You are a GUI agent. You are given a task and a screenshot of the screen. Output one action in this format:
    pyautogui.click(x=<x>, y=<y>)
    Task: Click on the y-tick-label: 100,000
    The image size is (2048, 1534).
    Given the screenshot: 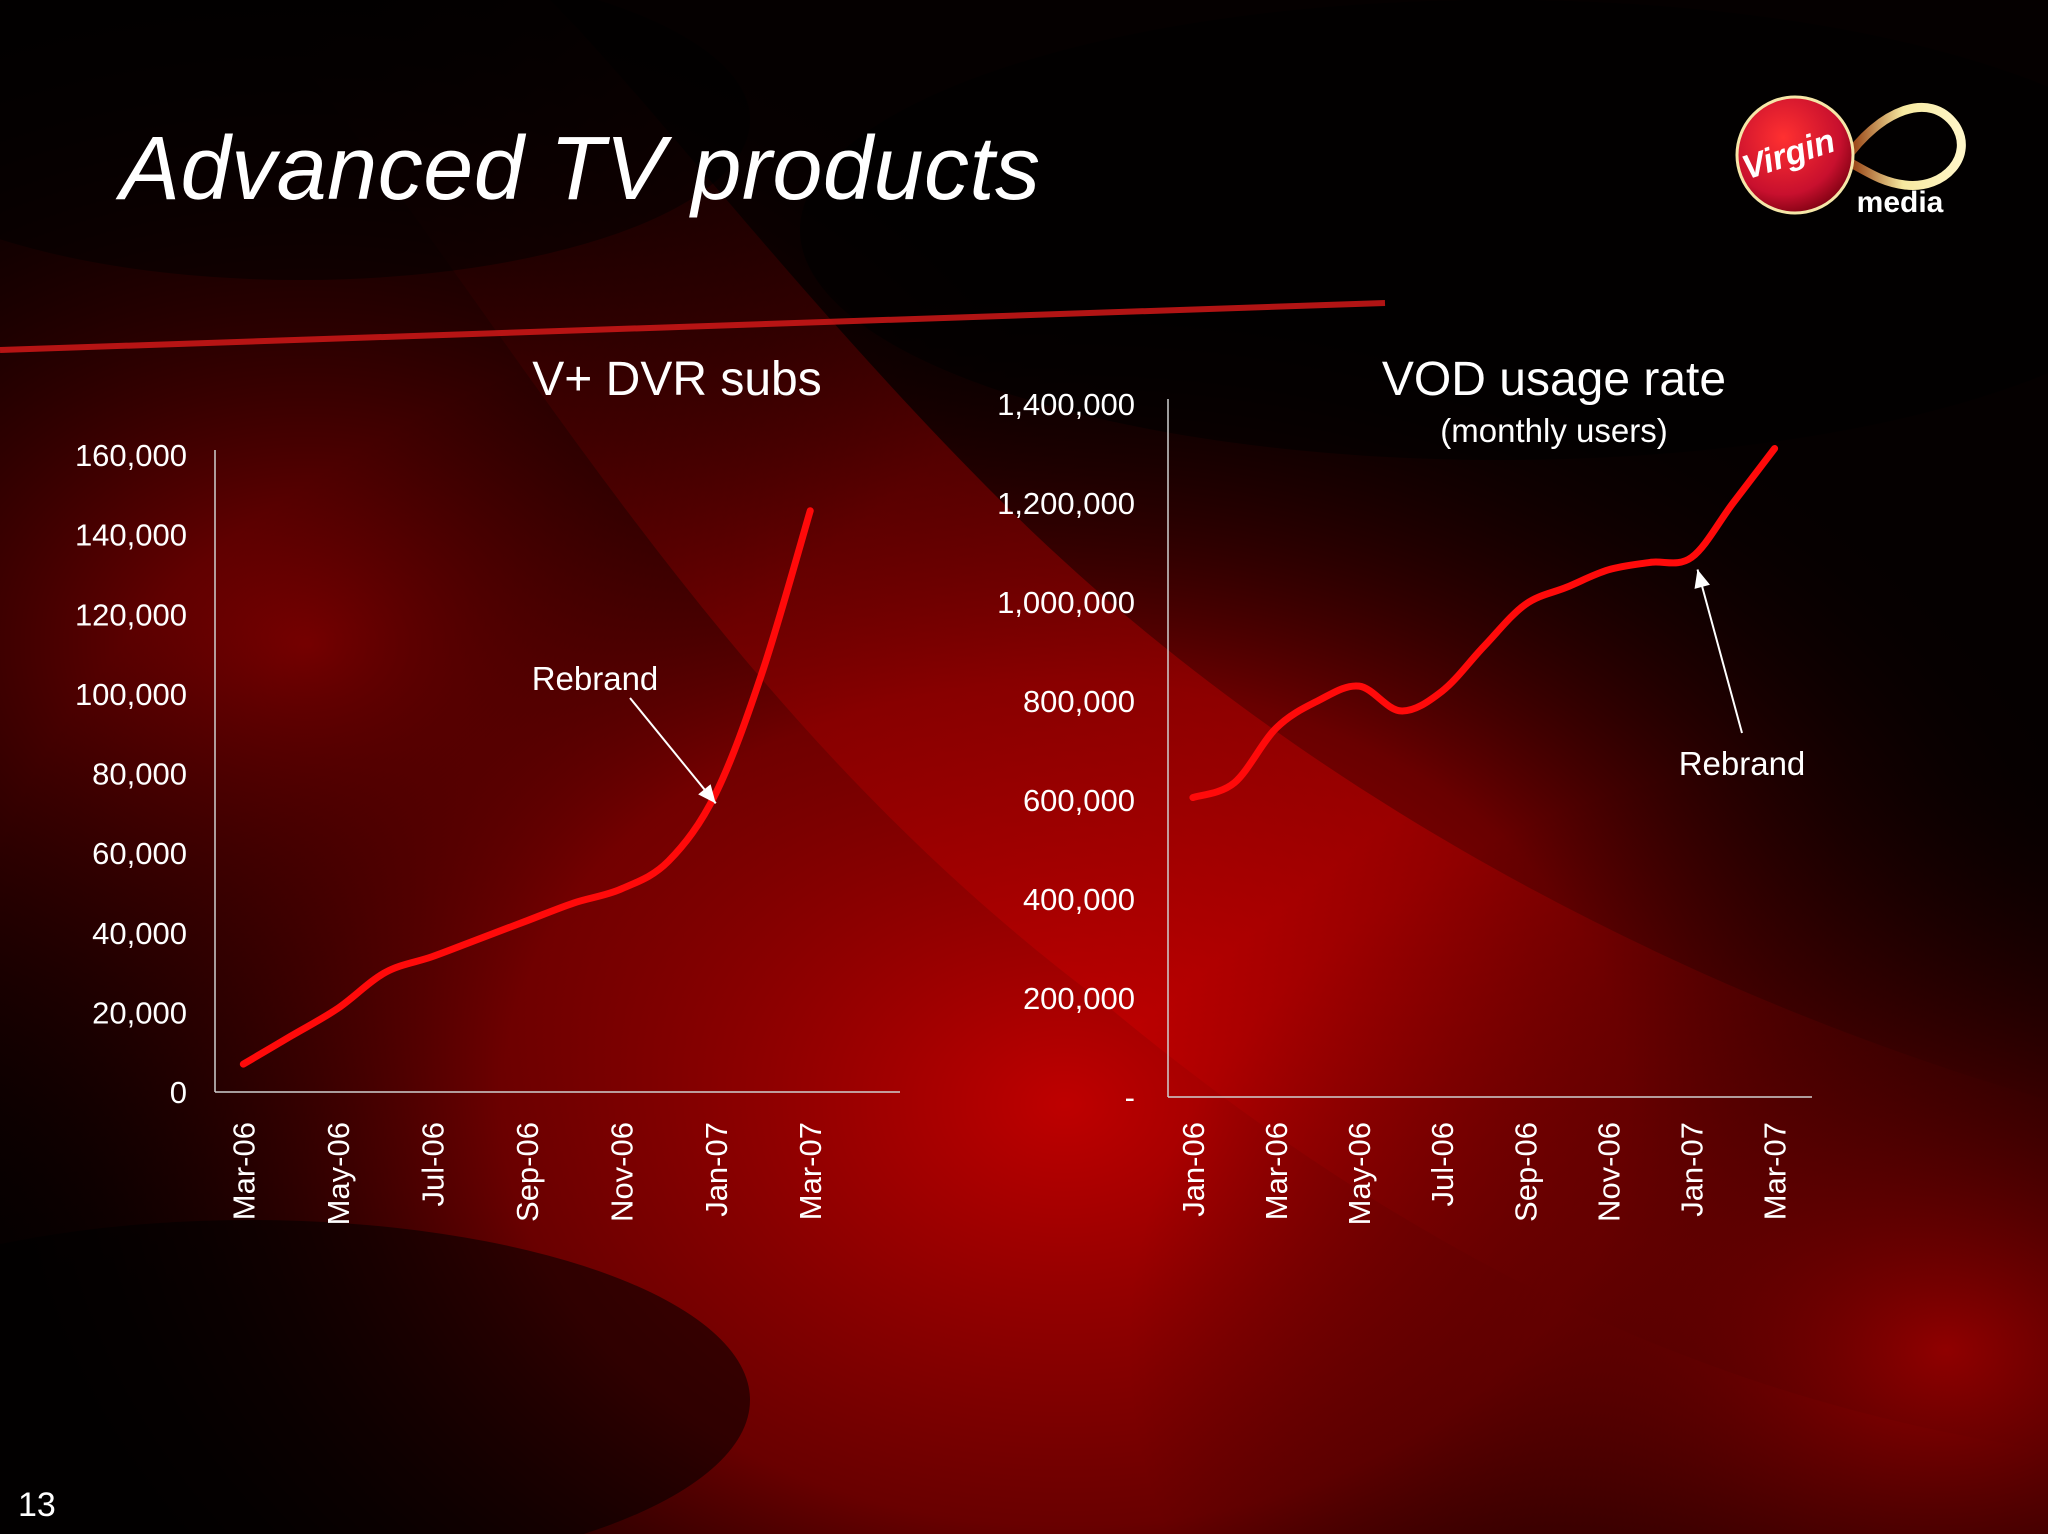 What is the action you would take?
    pyautogui.click(x=131, y=694)
    